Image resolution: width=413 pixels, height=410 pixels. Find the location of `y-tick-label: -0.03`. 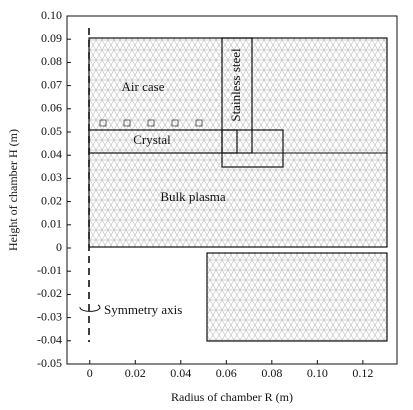

y-tick-label: -0.03 is located at coordinates (49, 316).